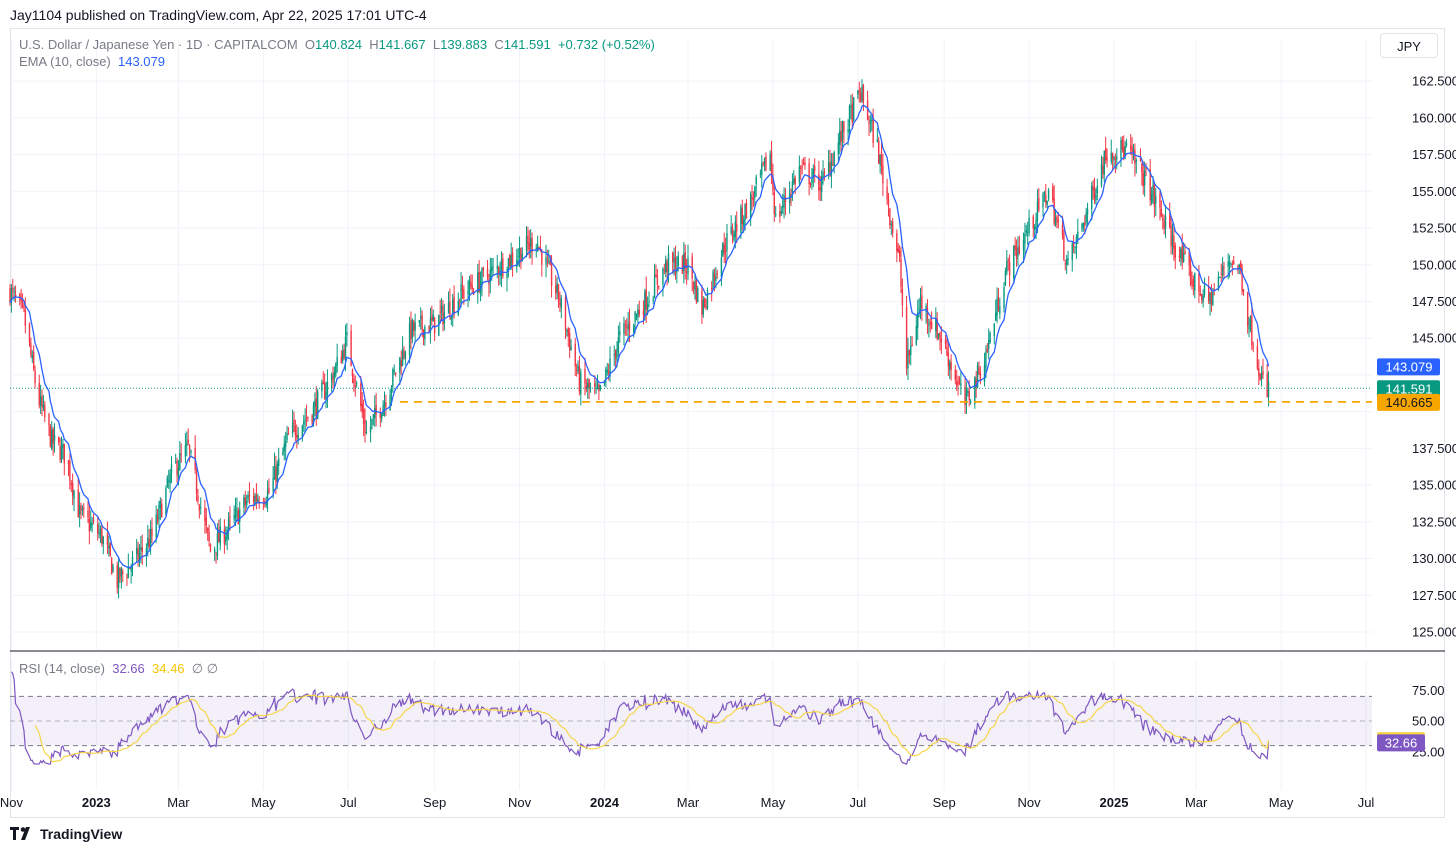 This screenshot has height=853, width=1456. I want to click on currency-button: JPY, so click(1409, 45).